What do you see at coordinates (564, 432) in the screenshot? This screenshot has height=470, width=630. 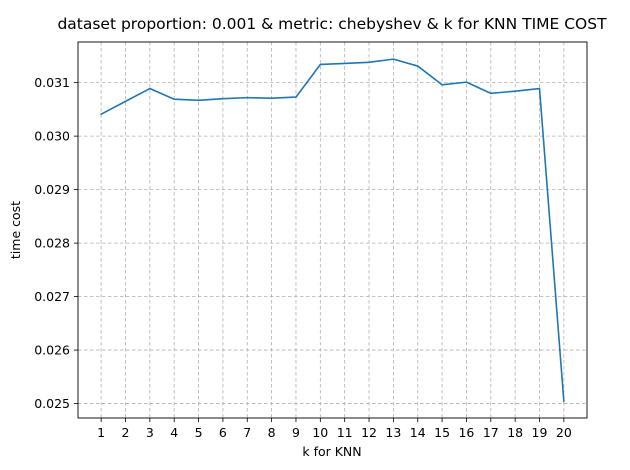 I see `x-tick-label: 20` at bounding box center [564, 432].